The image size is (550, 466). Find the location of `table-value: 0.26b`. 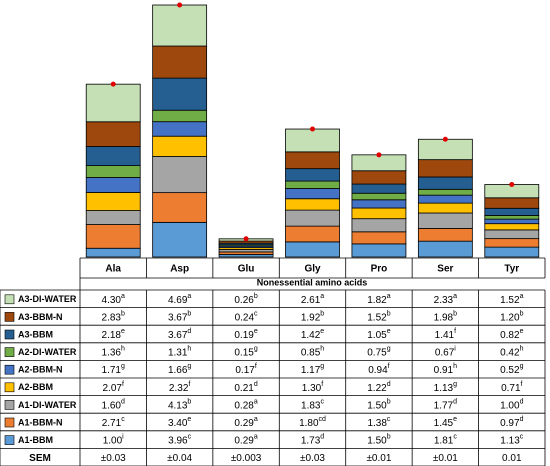

table-value: 0.26b is located at coordinates (245, 299).